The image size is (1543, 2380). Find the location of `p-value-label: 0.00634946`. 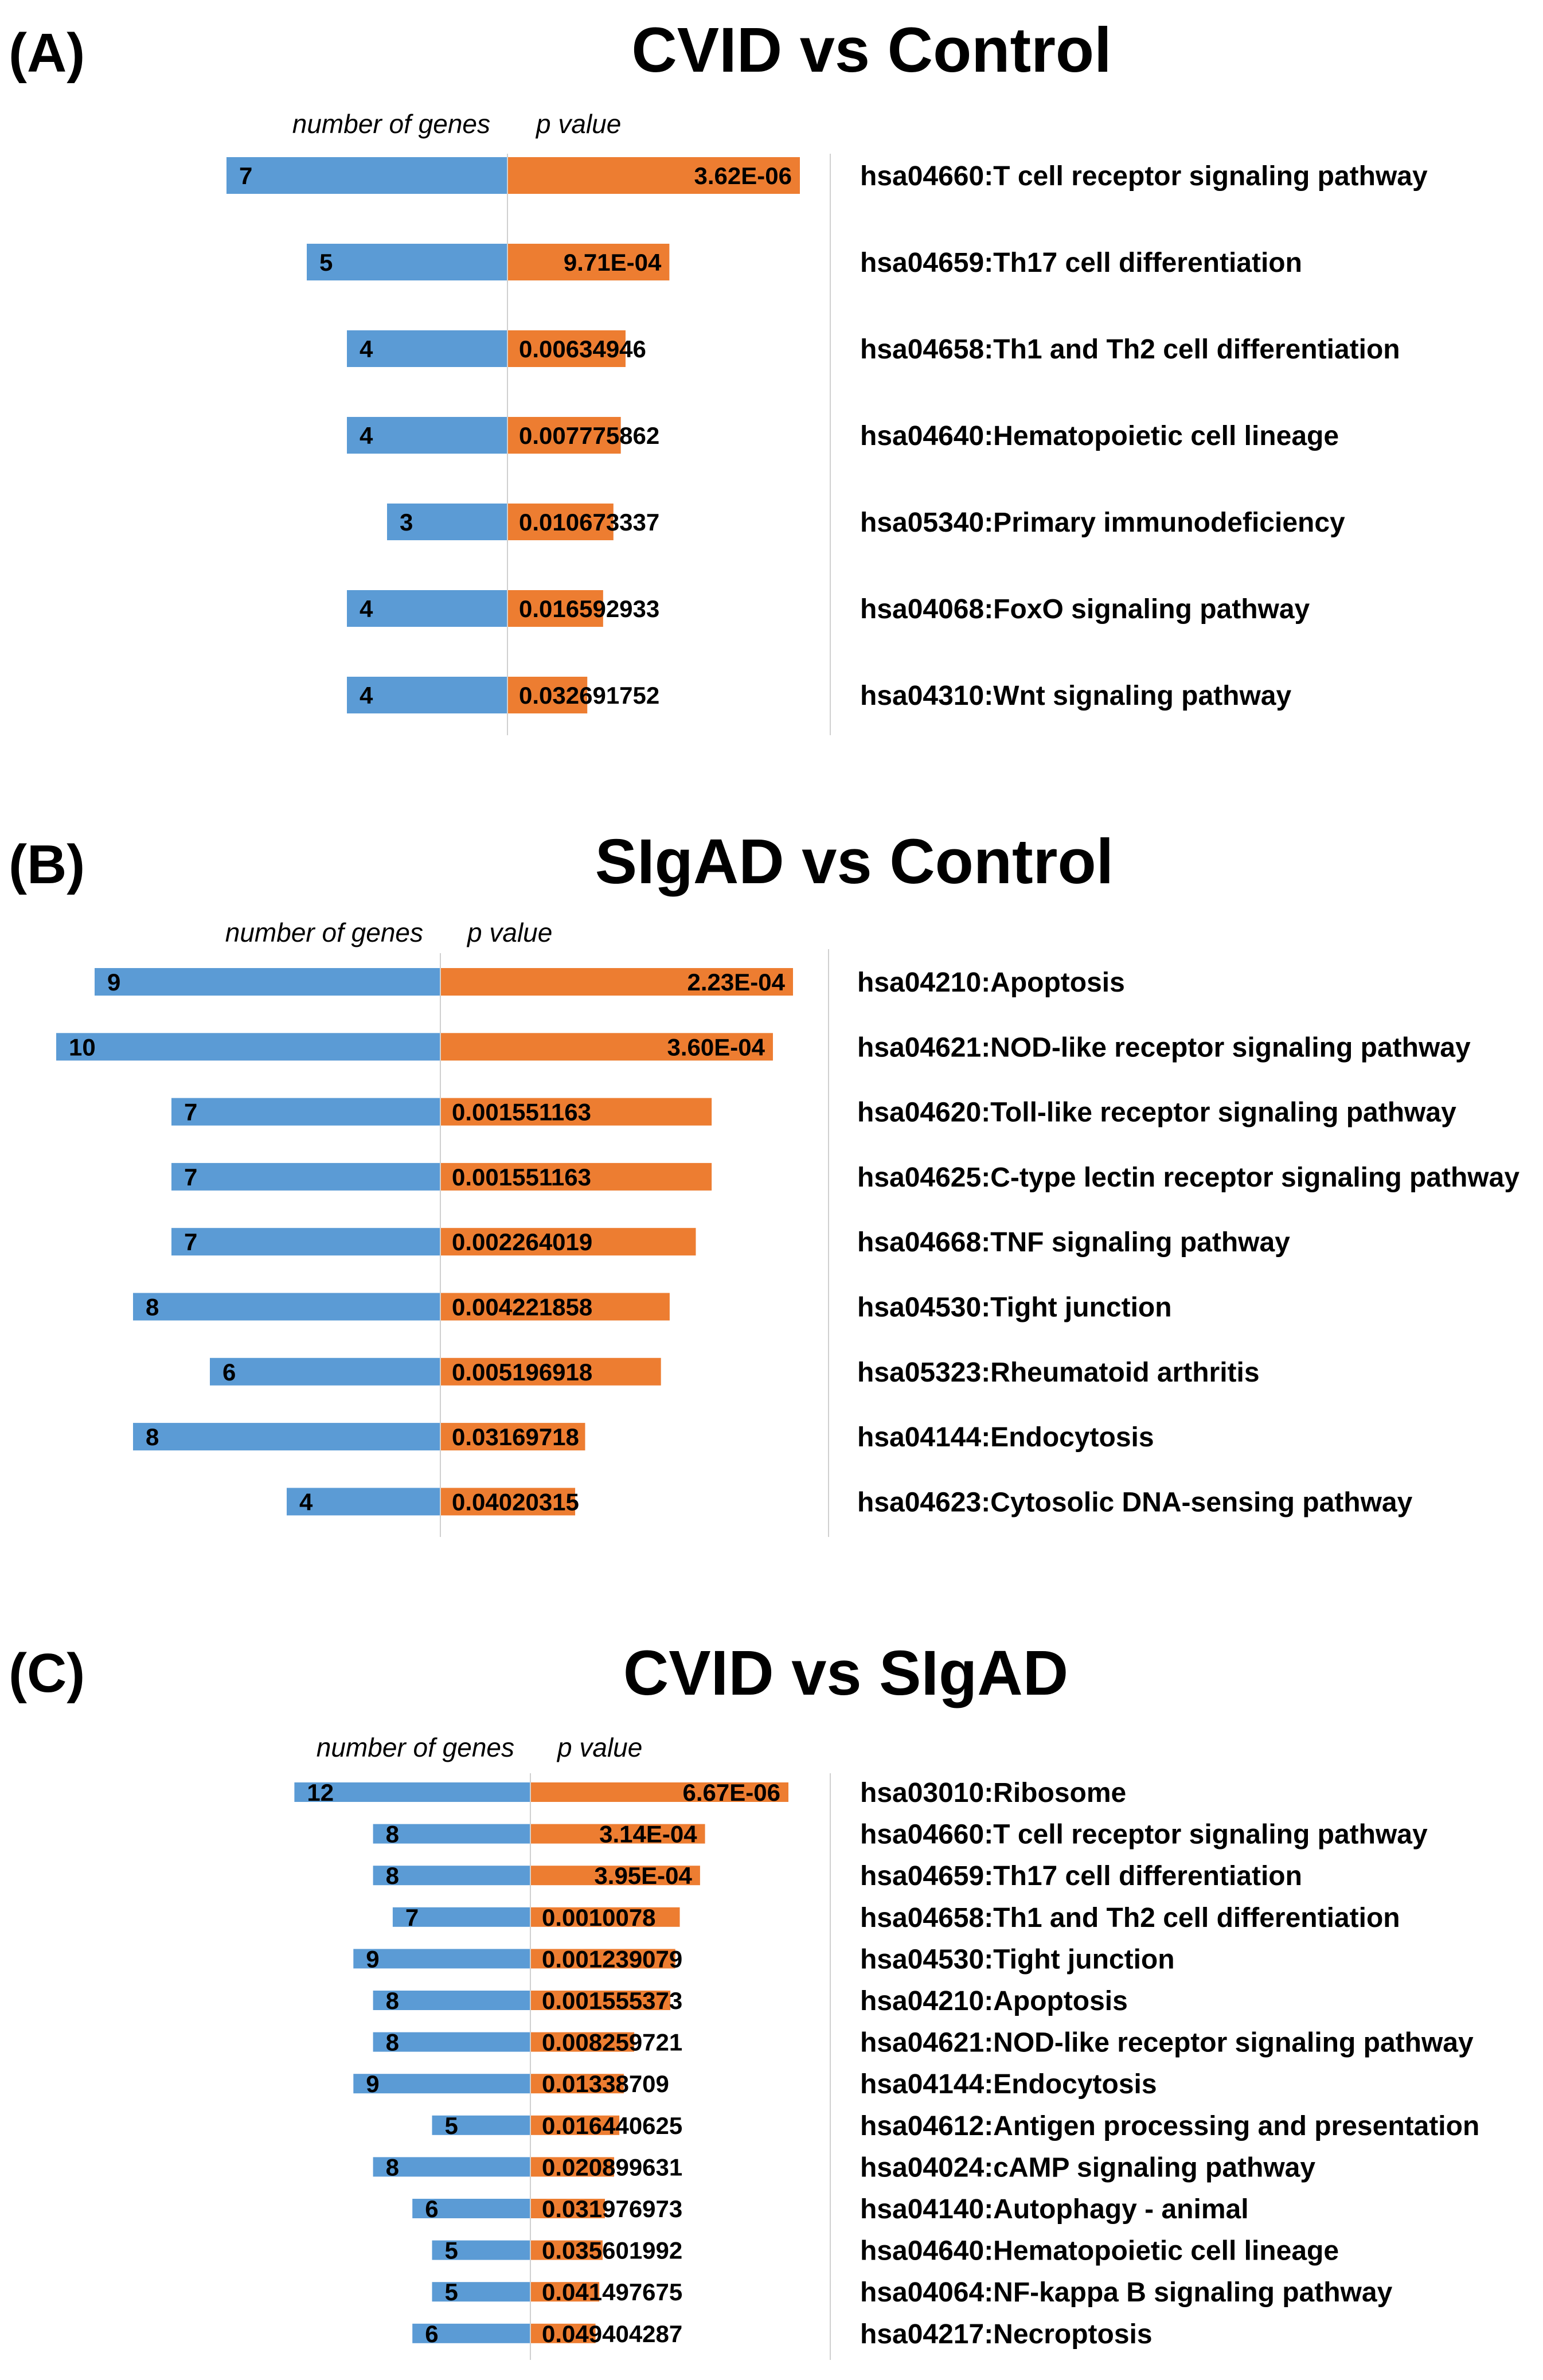

p-value-label: 0.00634946 is located at coordinates (582, 349).